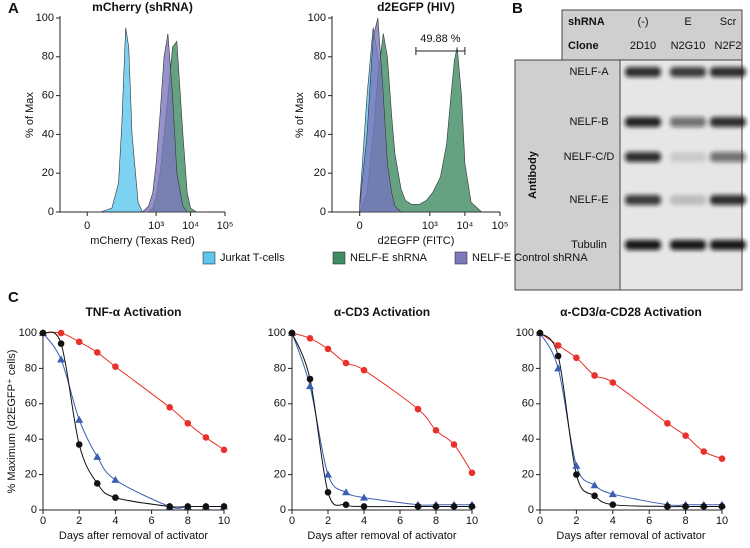  Describe the element at coordinates (364, 521) in the screenshot. I see `x-tick-label: 4` at that location.